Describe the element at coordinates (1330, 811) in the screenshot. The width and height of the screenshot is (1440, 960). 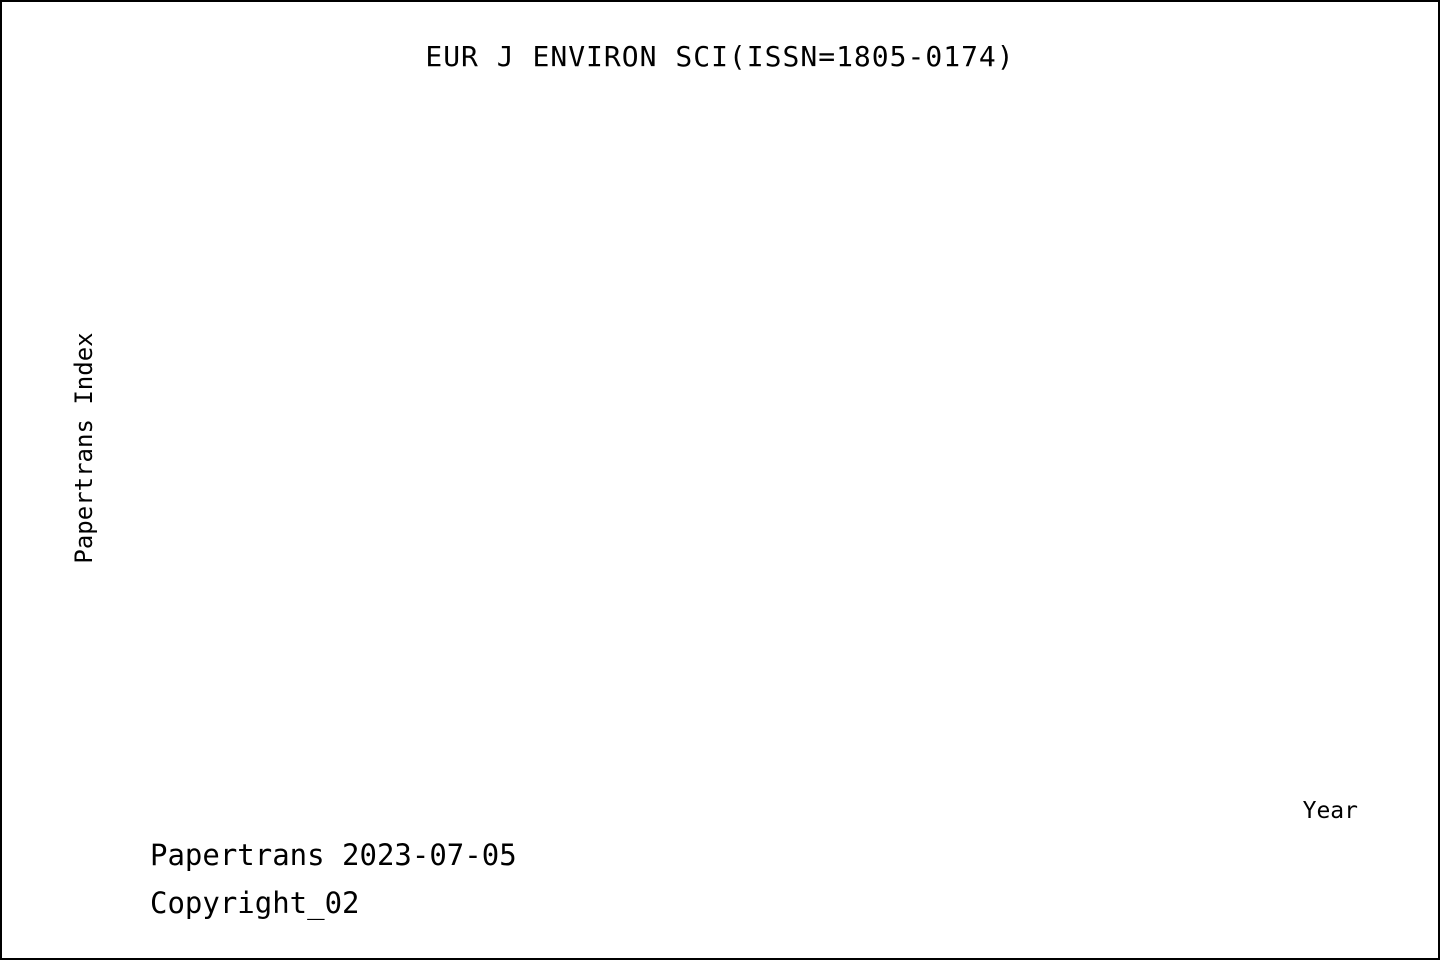
I see `x-axis-label: Year` at that location.